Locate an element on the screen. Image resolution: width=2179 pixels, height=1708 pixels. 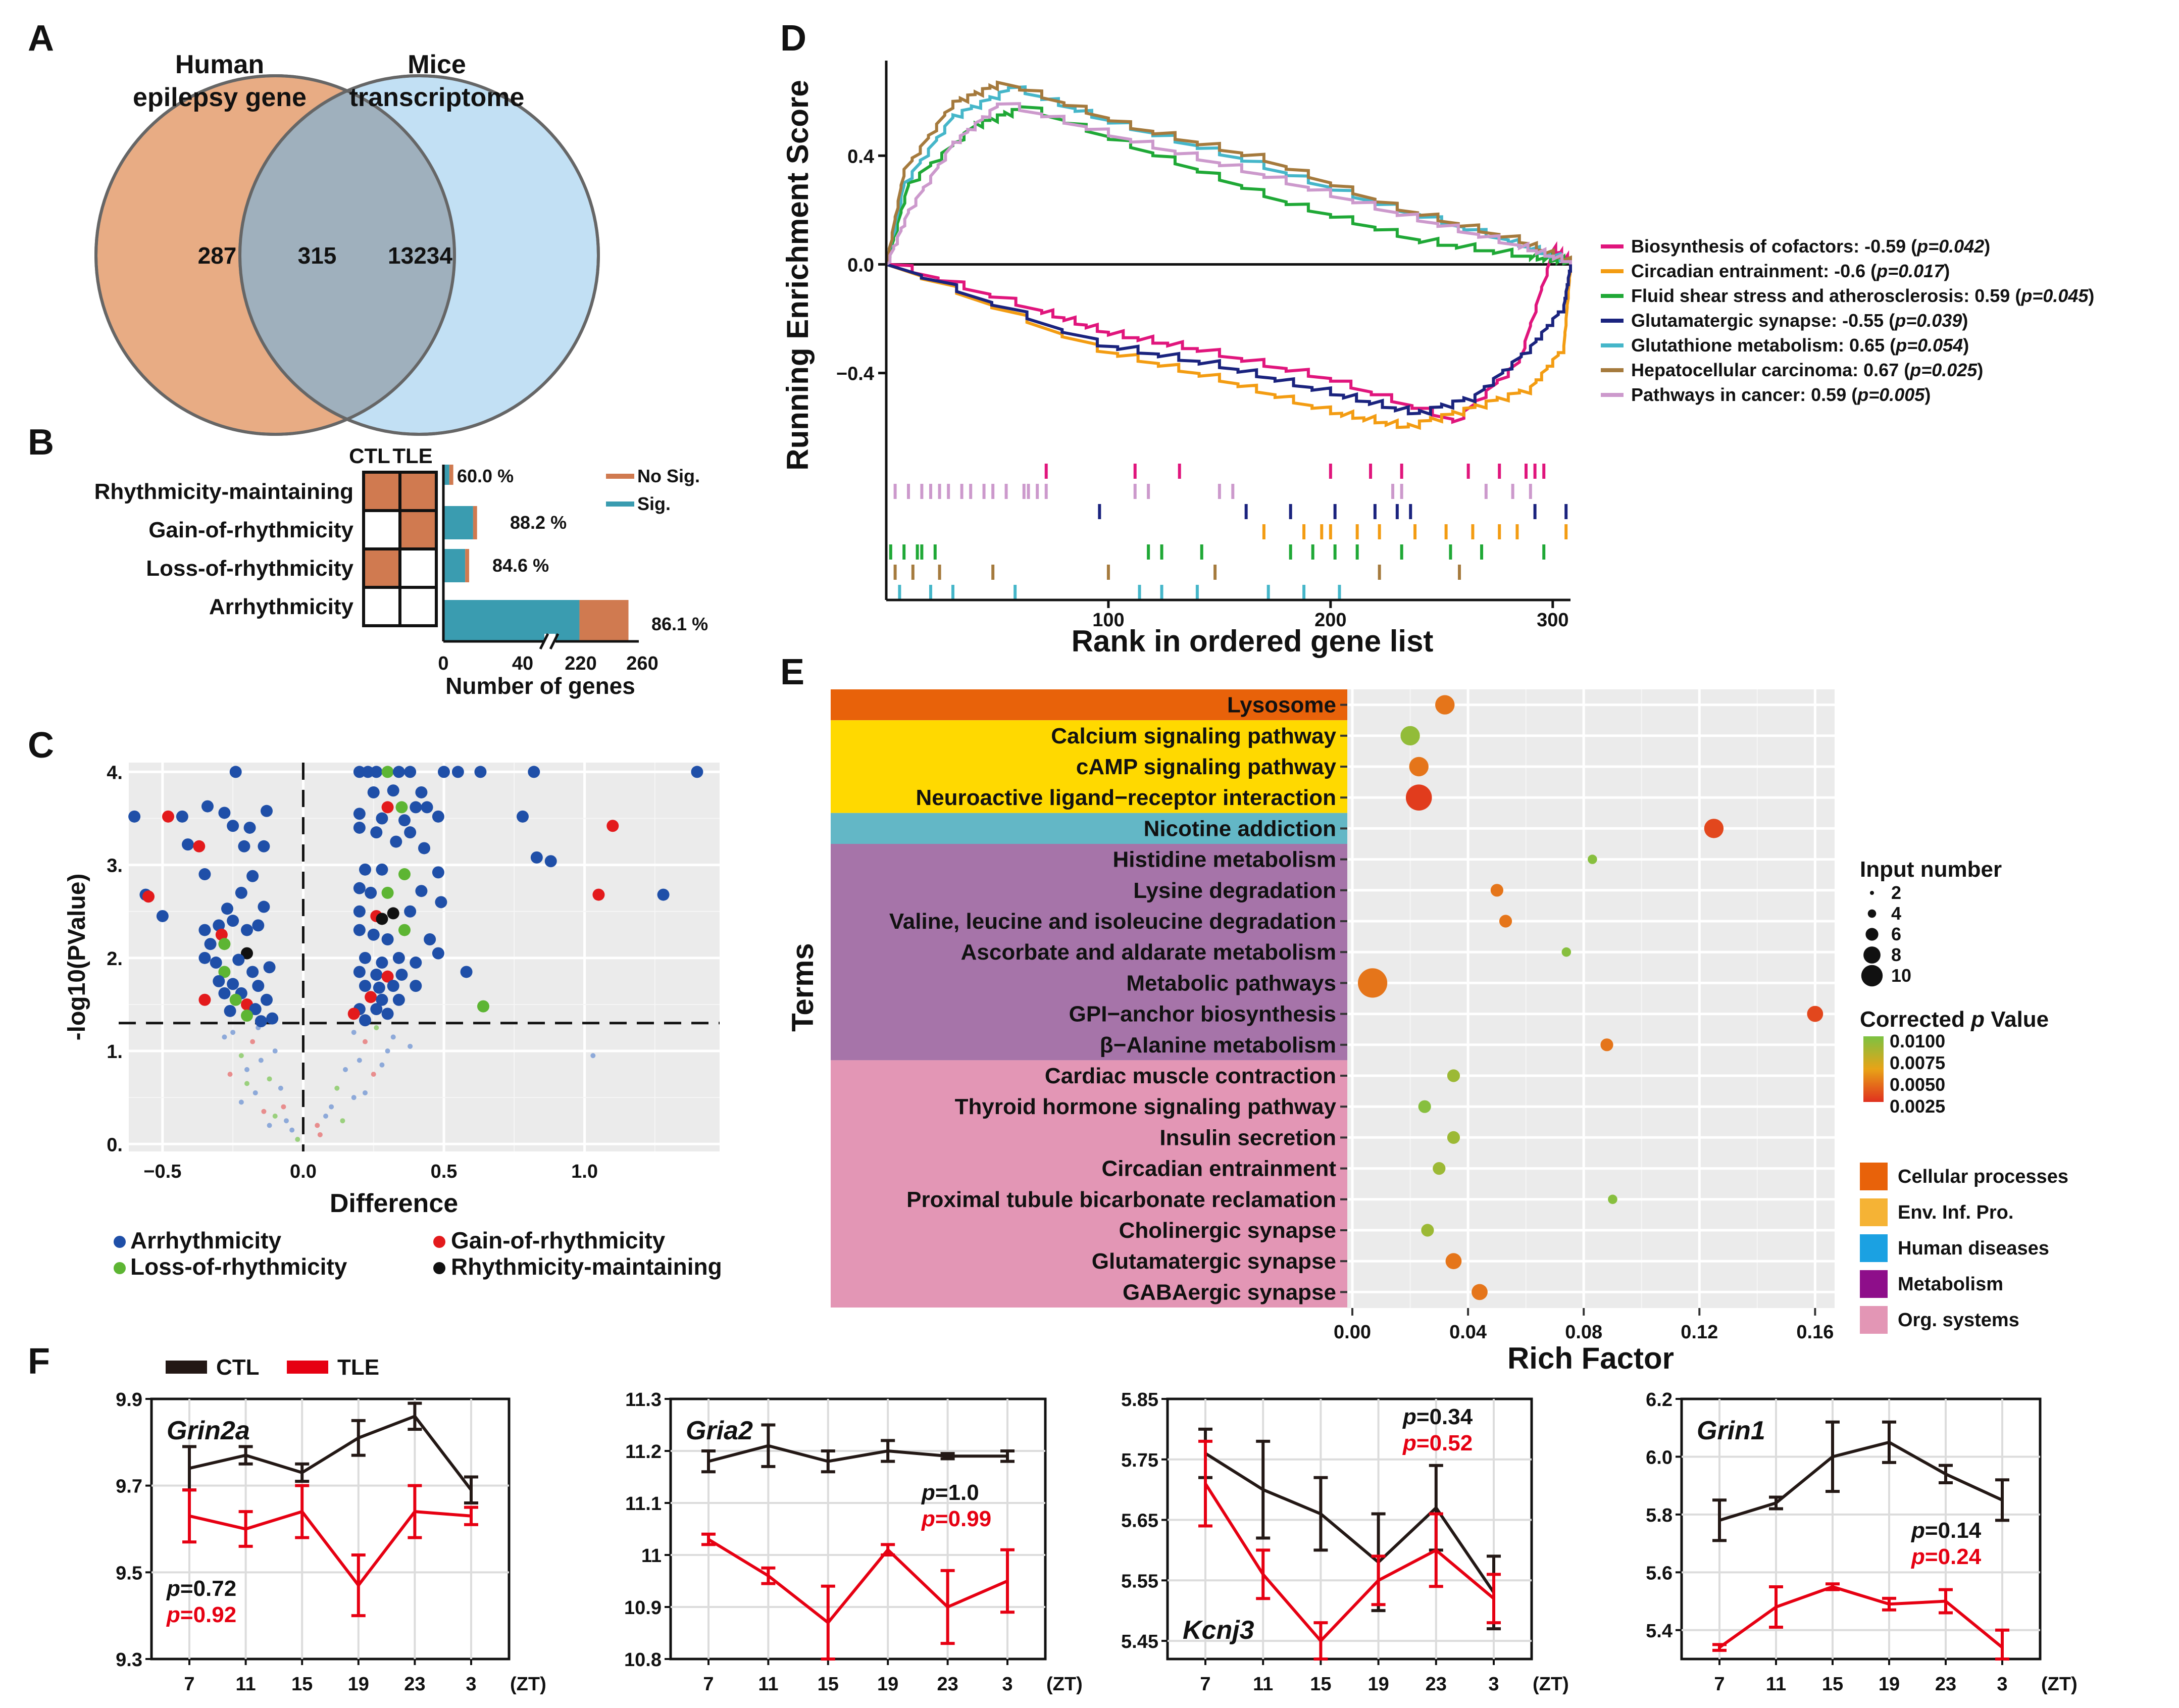
venn-human-title-line1: Human is located at coordinates (219, 64).